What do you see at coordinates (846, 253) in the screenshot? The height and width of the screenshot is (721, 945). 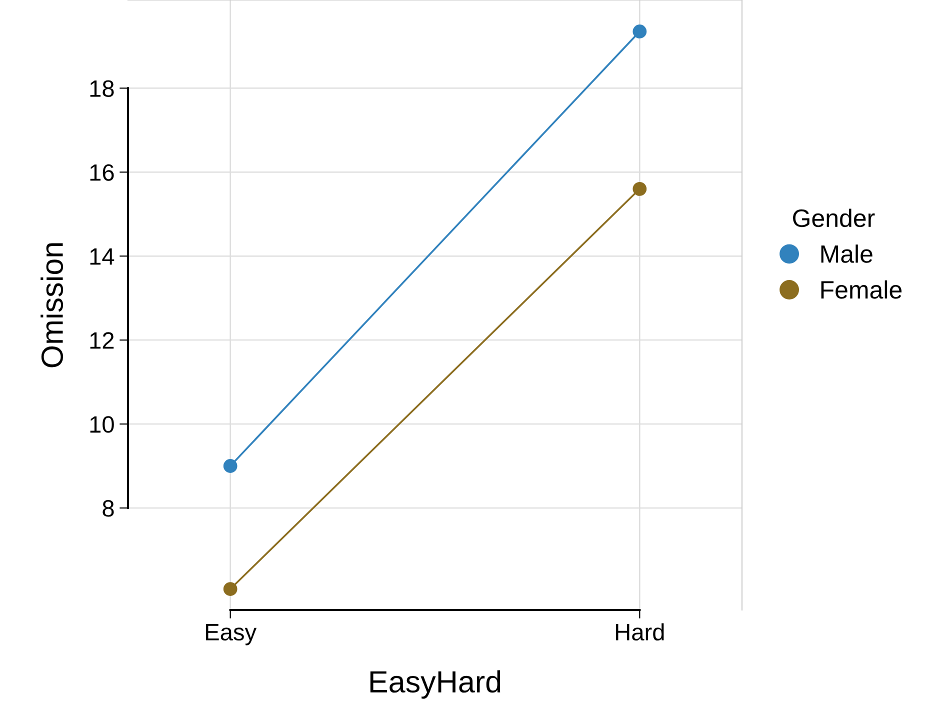 I see `legend-label: Male` at bounding box center [846, 253].